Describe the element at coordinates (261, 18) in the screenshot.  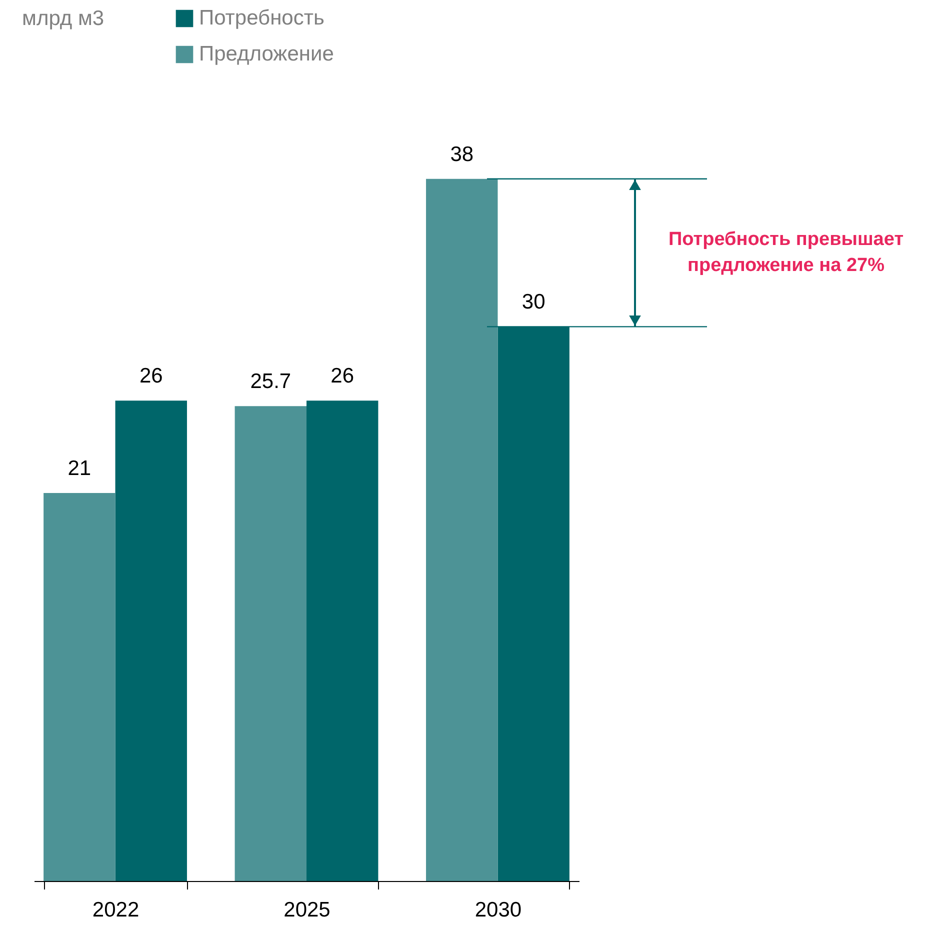
I see `legend-label: Потребность` at that location.